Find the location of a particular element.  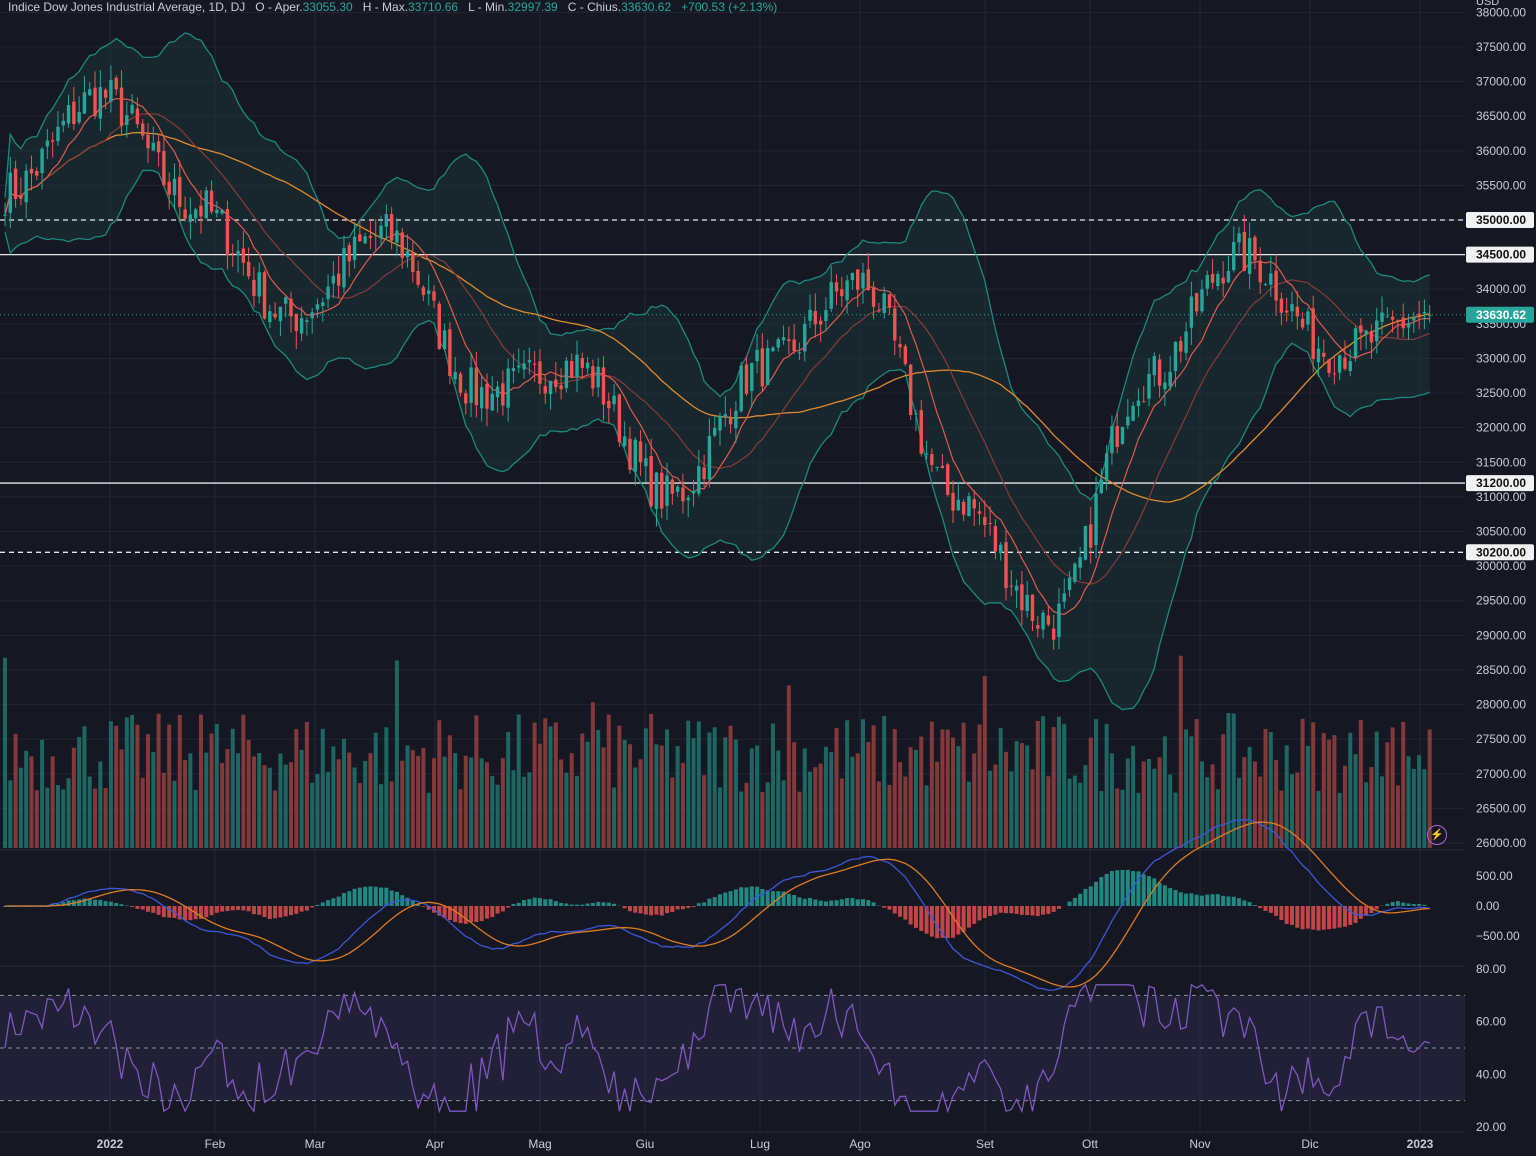

time-label: Ott is located at coordinates (1090, 1144).